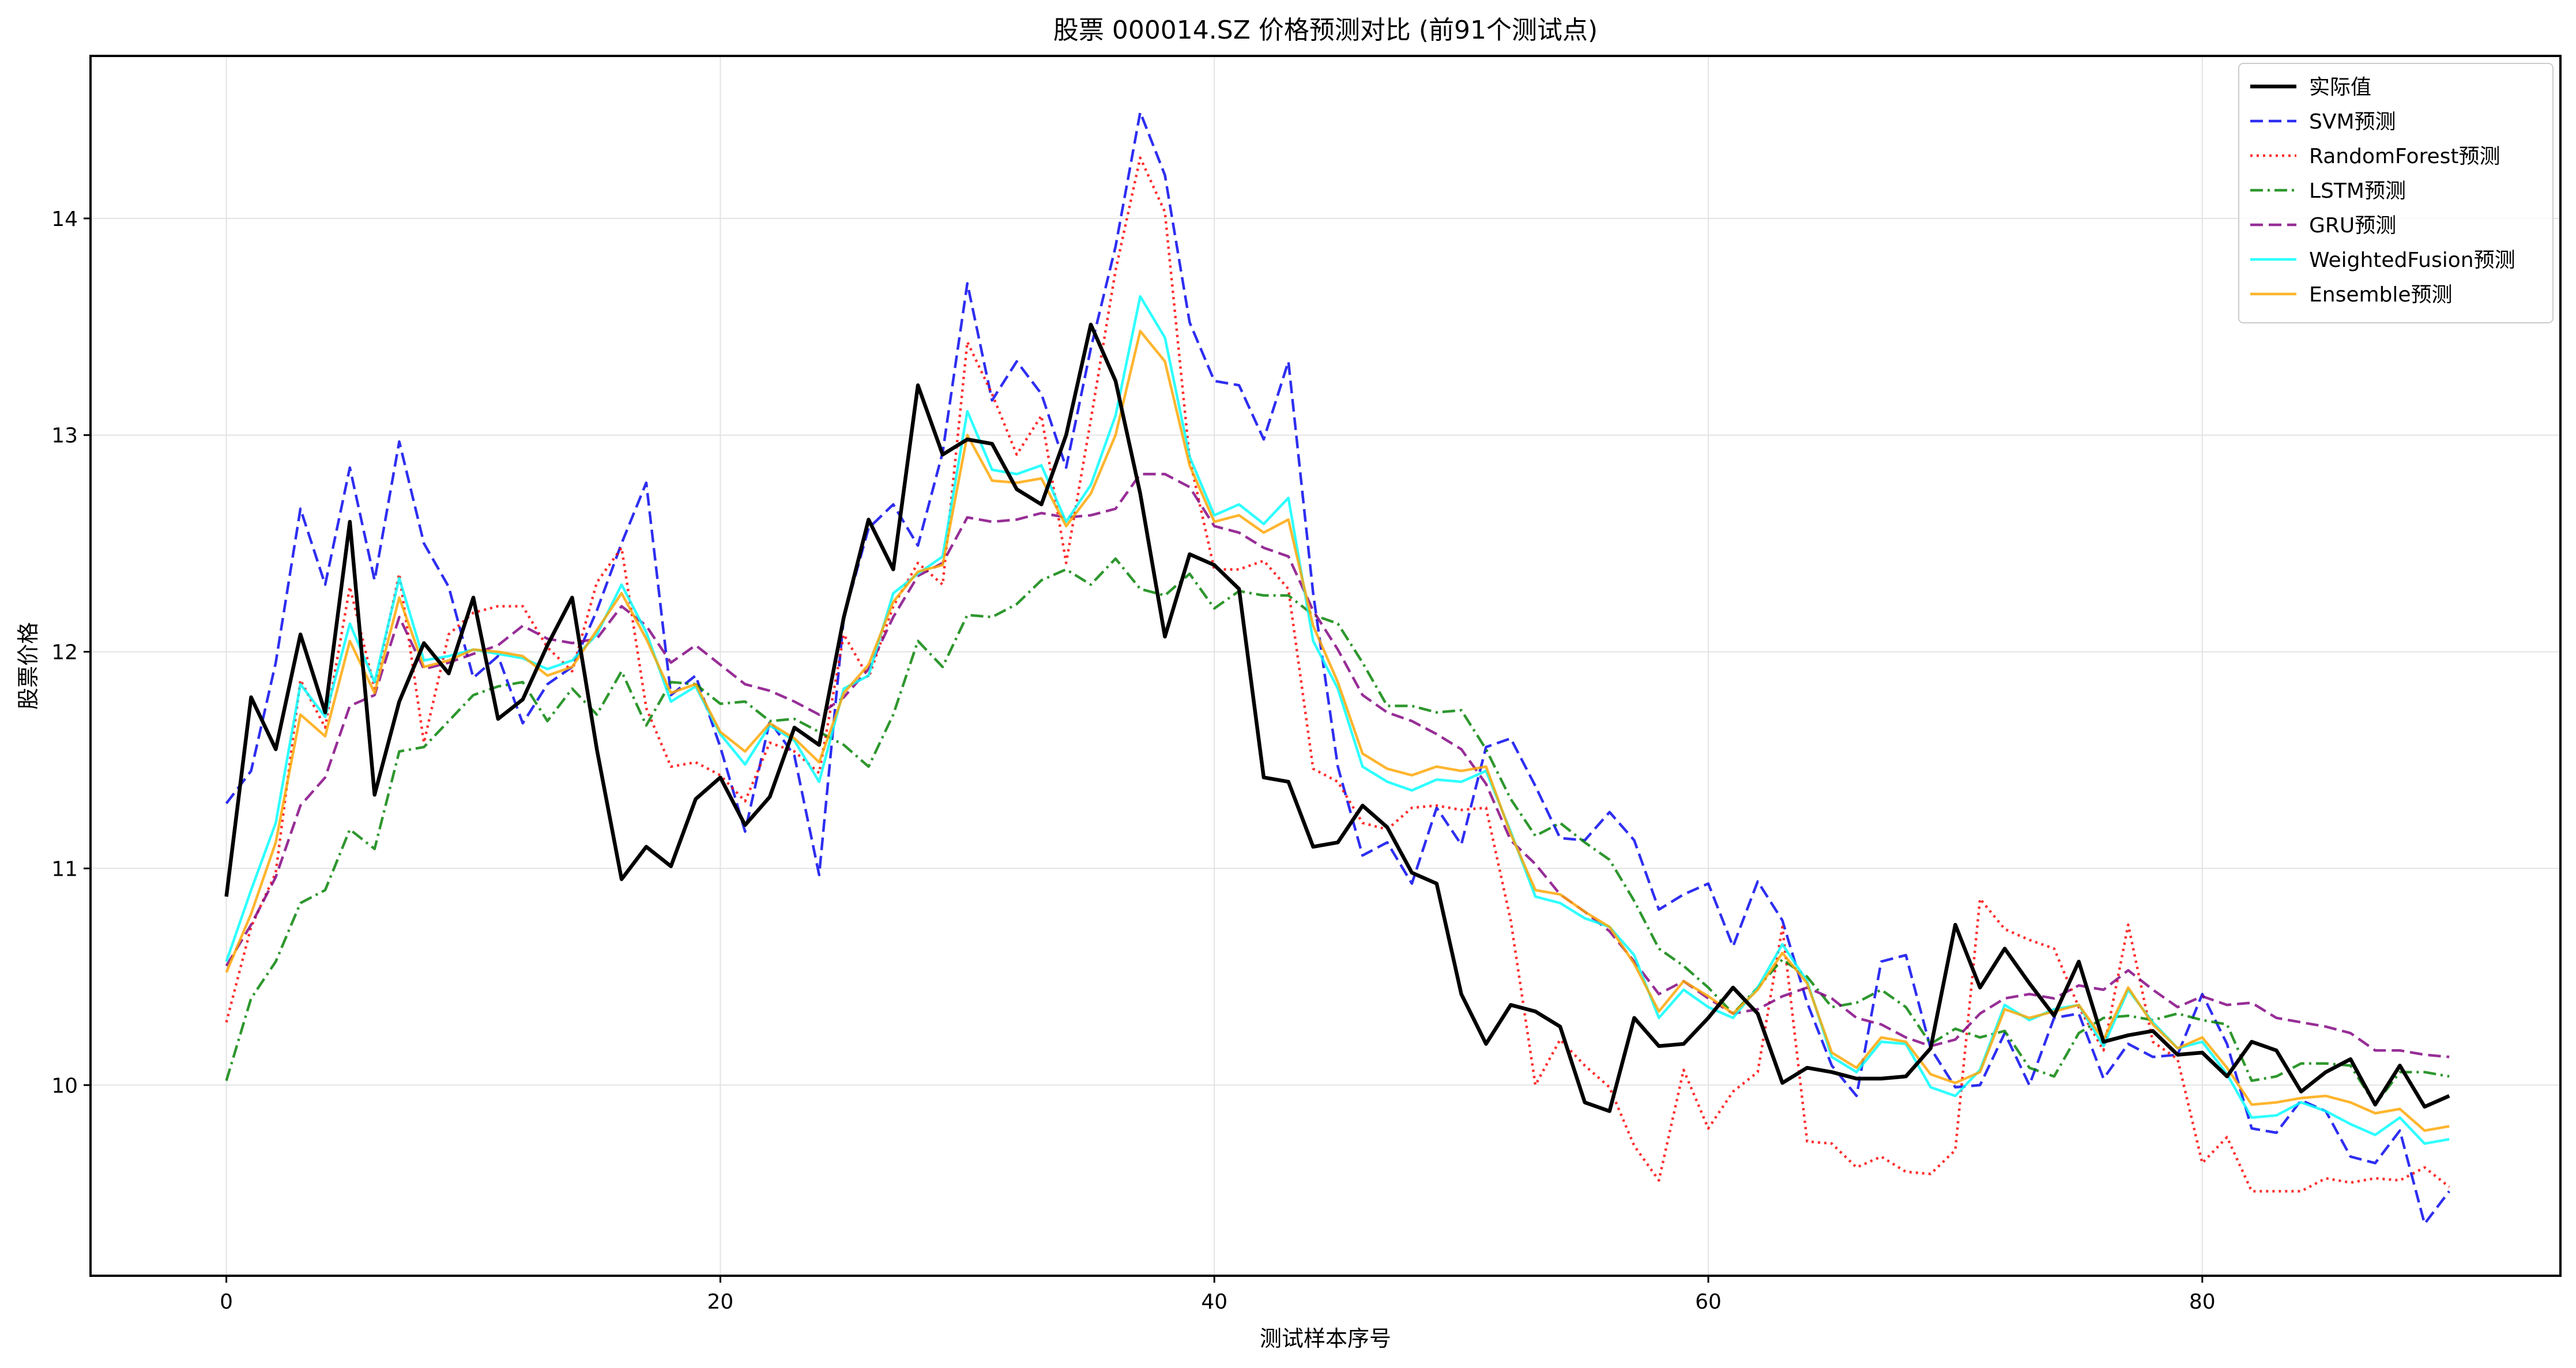 Image resolution: width=2576 pixels, height=1368 pixels. Describe the element at coordinates (2352, 122) in the screenshot. I see `legend-label: SVM预测` at that location.